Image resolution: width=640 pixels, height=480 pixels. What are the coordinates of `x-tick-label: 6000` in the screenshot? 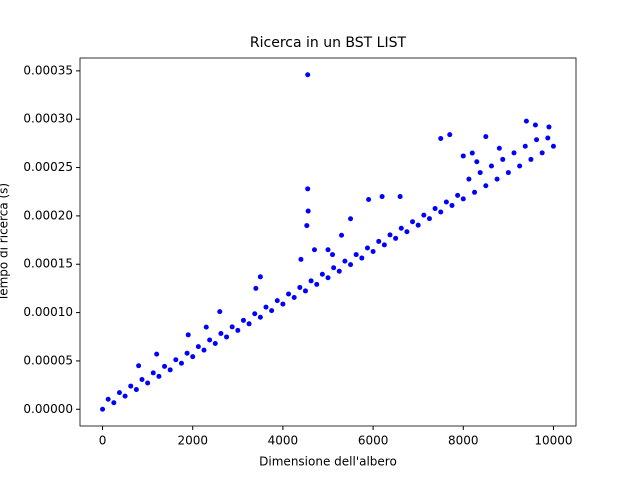 It's located at (373, 441).